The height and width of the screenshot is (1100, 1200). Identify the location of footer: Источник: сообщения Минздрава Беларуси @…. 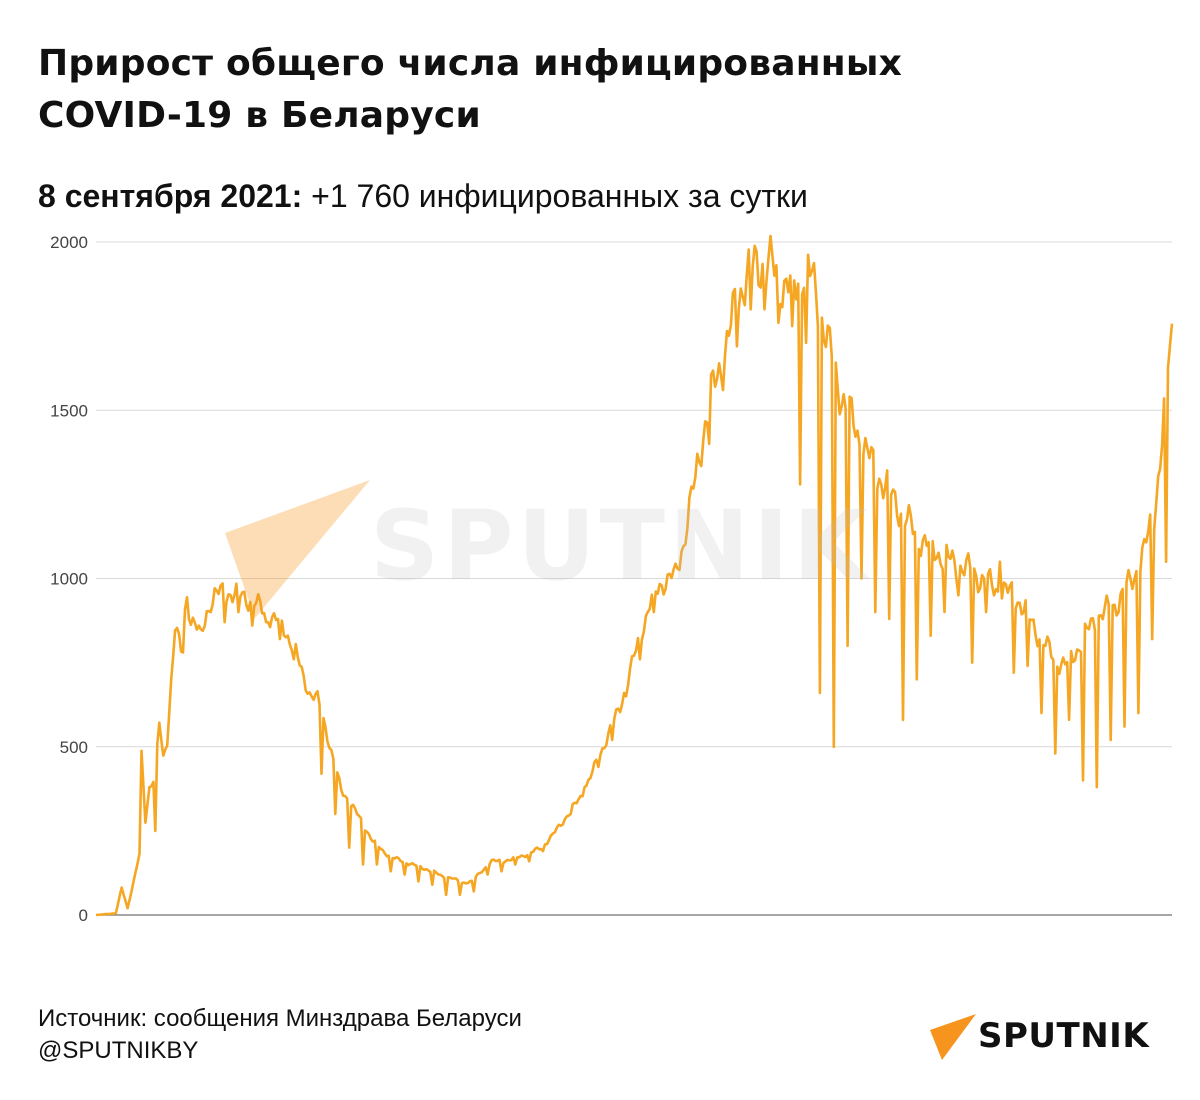
(280, 1035).